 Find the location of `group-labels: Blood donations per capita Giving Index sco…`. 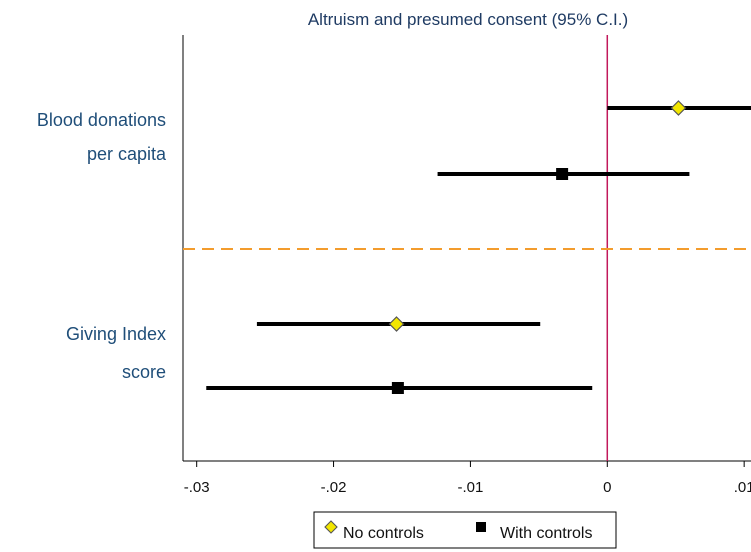

group-labels: Blood donations per capita Giving Index sco… is located at coordinates (102, 246).